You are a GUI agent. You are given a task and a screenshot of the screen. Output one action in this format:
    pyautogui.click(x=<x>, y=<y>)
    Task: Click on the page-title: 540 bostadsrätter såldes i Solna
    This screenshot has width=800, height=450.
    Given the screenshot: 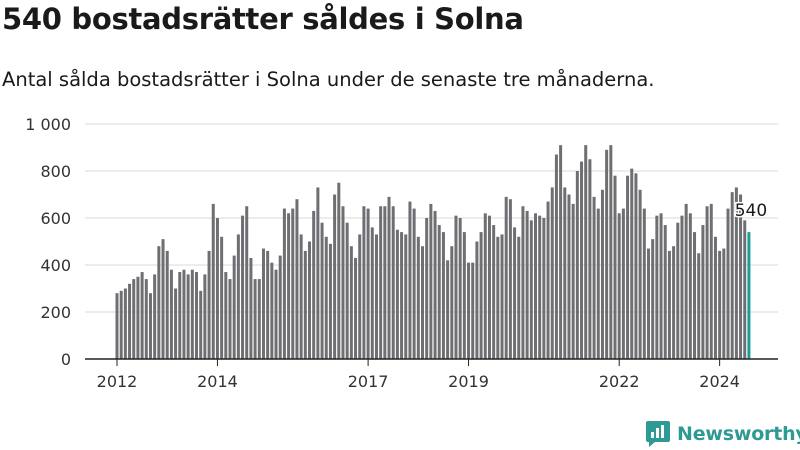 What is the action you would take?
    pyautogui.click(x=263, y=19)
    